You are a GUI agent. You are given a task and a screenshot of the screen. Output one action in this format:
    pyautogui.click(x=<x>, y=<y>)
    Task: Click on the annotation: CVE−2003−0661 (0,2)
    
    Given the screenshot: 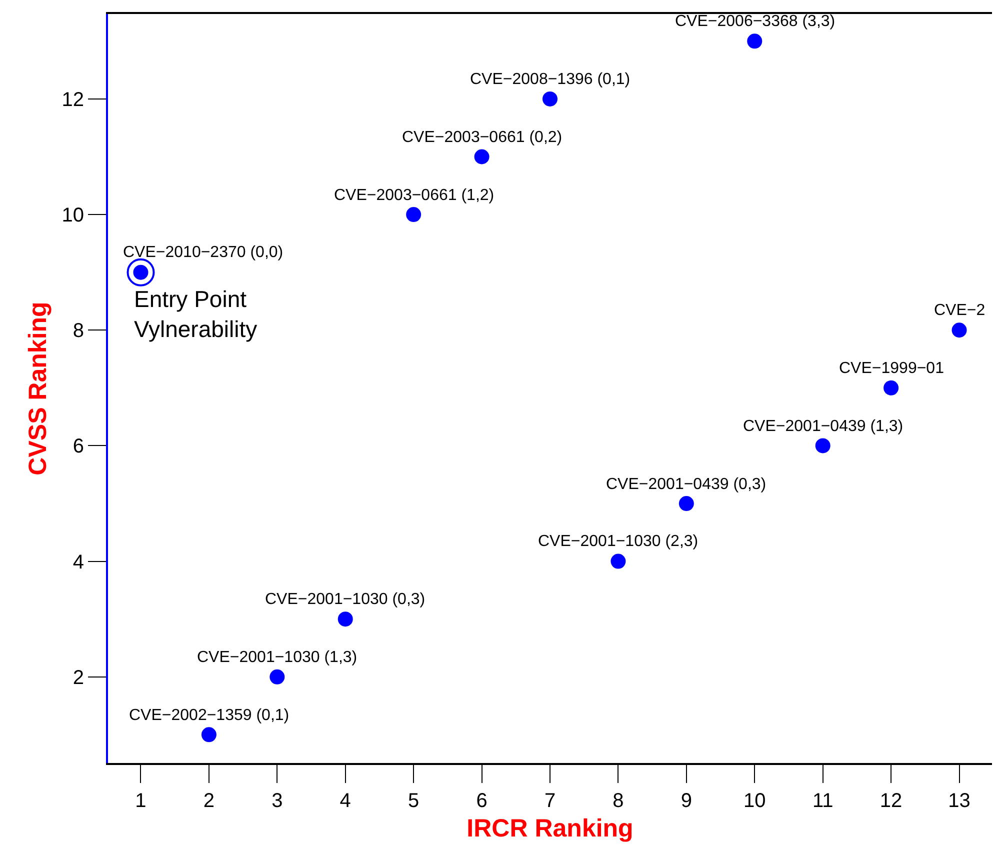 What is the action you would take?
    pyautogui.click(x=482, y=137)
    